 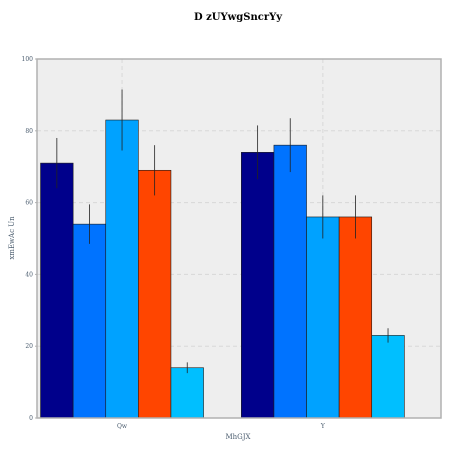 What do you see at coordinates (122, 426) in the screenshot?
I see `x-tick-label: Qw` at bounding box center [122, 426].